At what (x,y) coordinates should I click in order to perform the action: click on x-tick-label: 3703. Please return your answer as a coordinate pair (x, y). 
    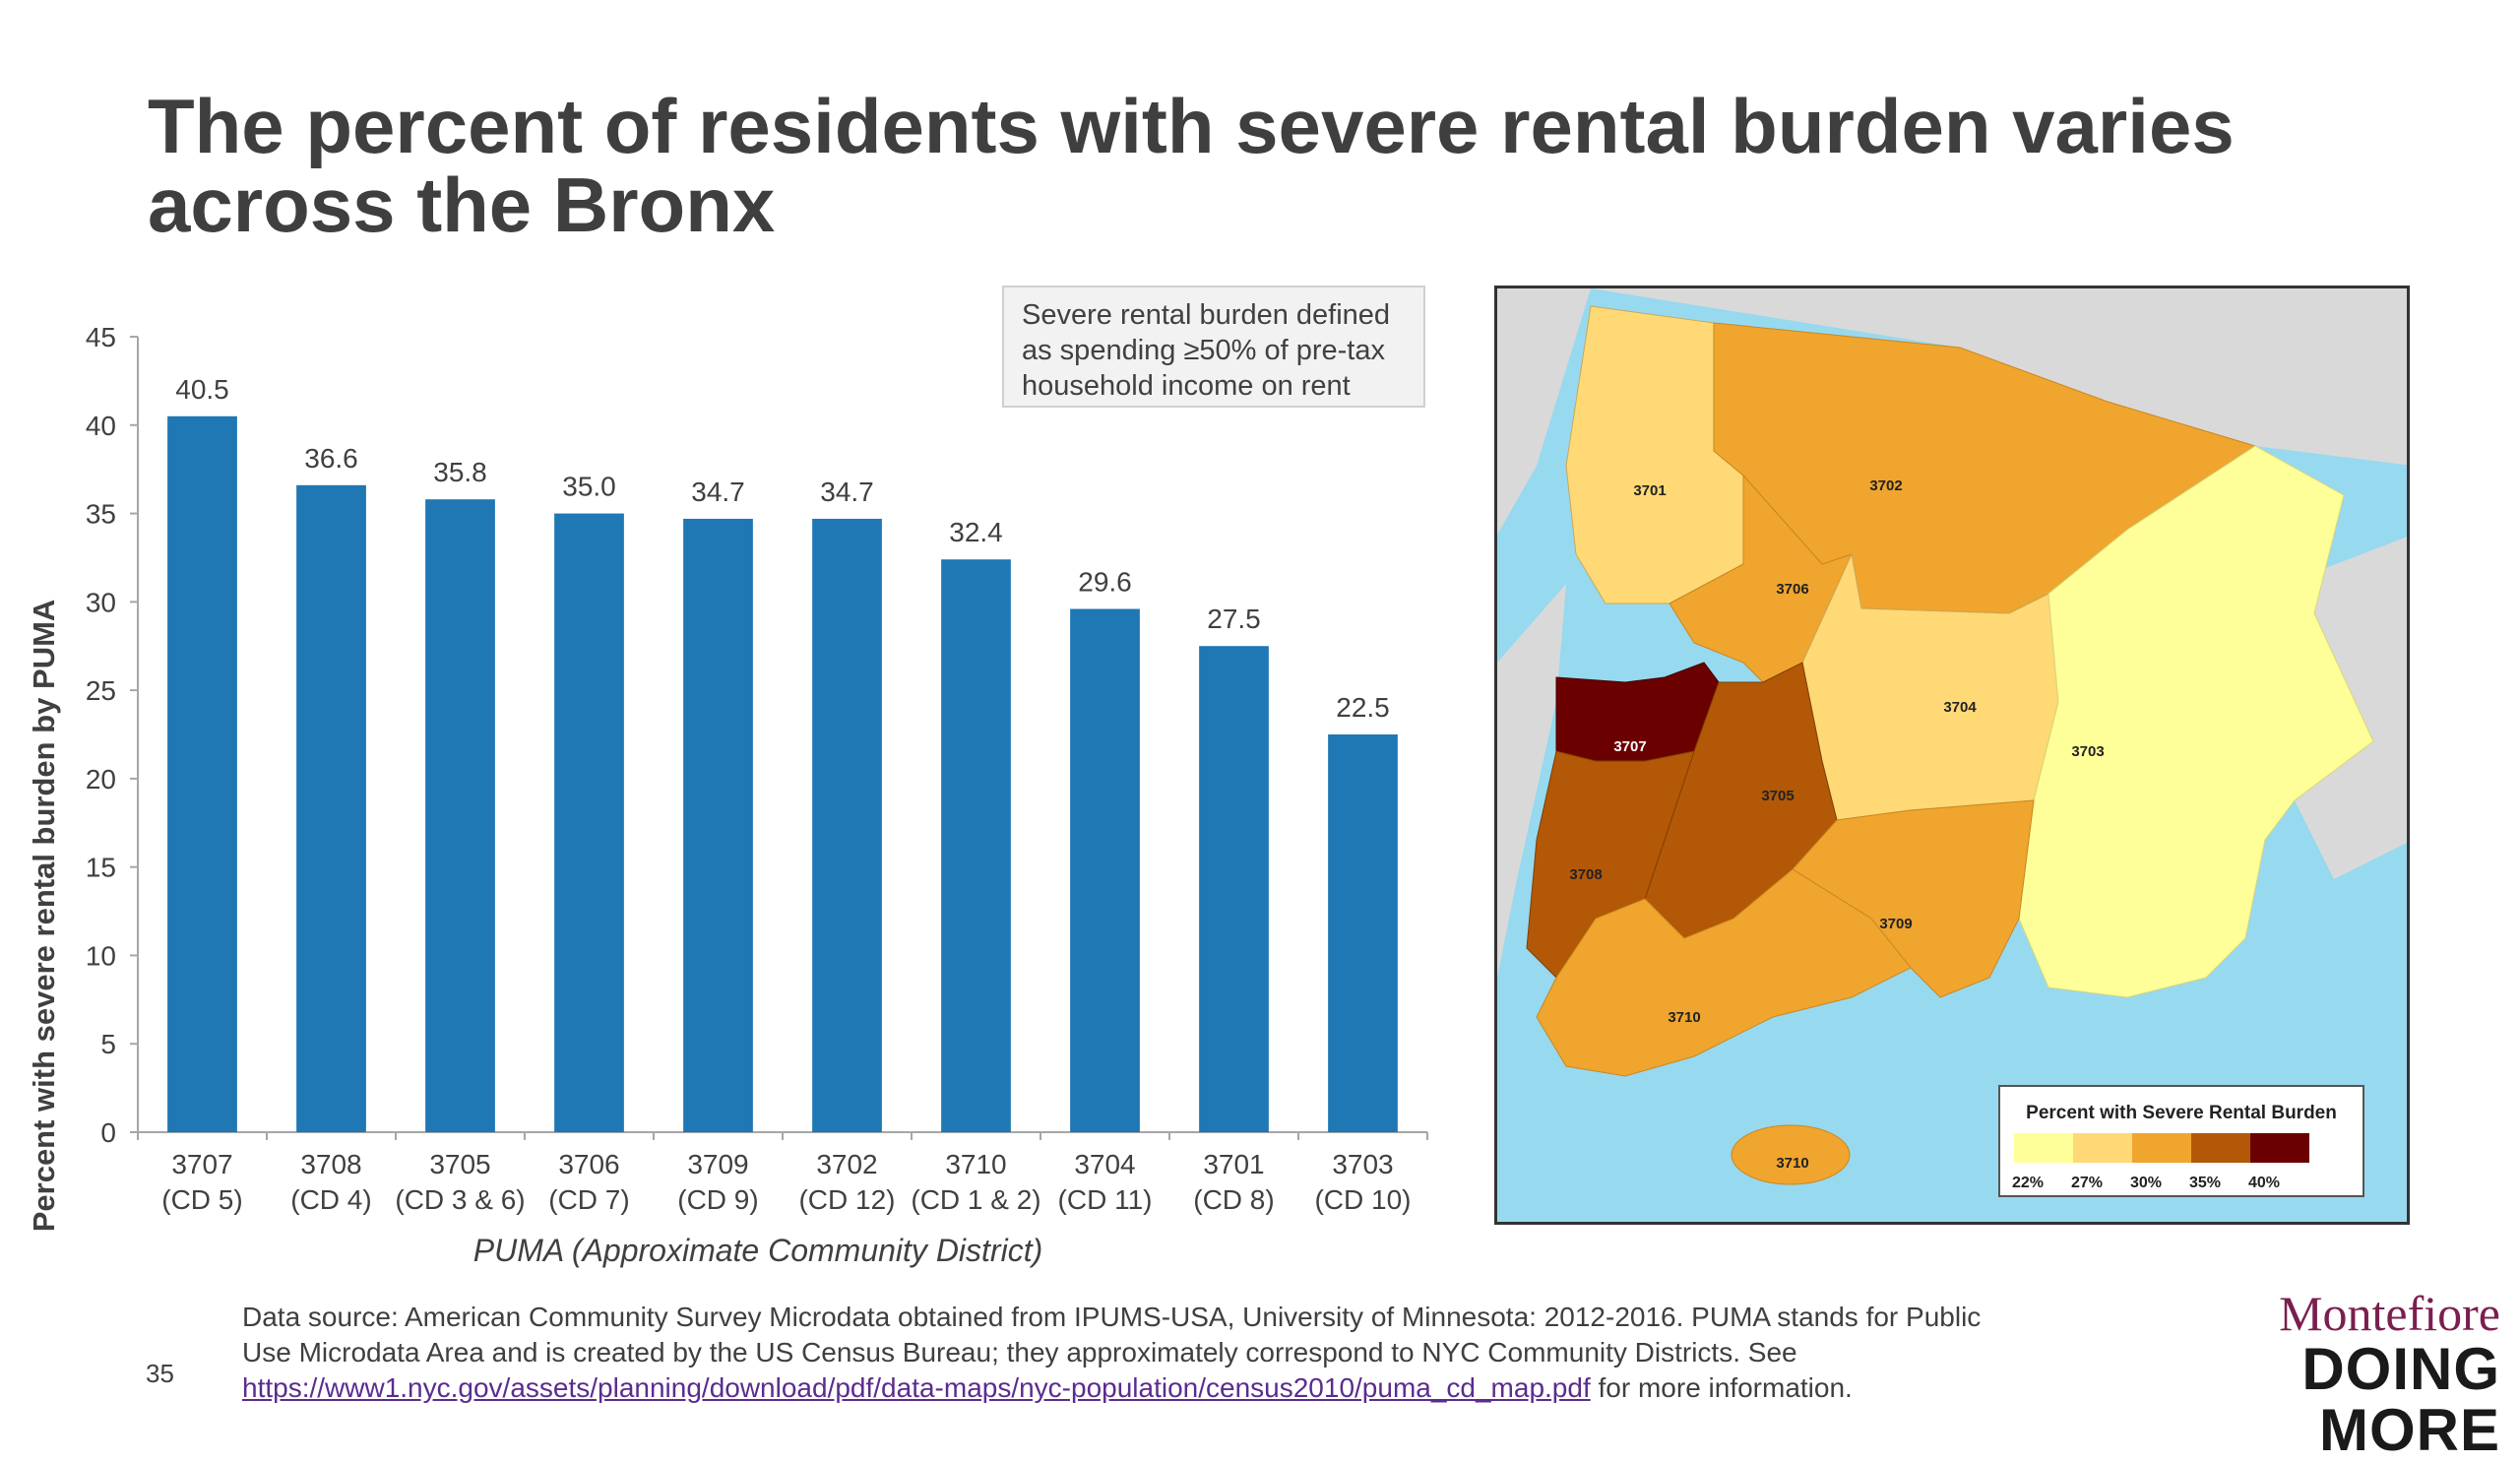
    Looking at the image, I should click on (1362, 1164).